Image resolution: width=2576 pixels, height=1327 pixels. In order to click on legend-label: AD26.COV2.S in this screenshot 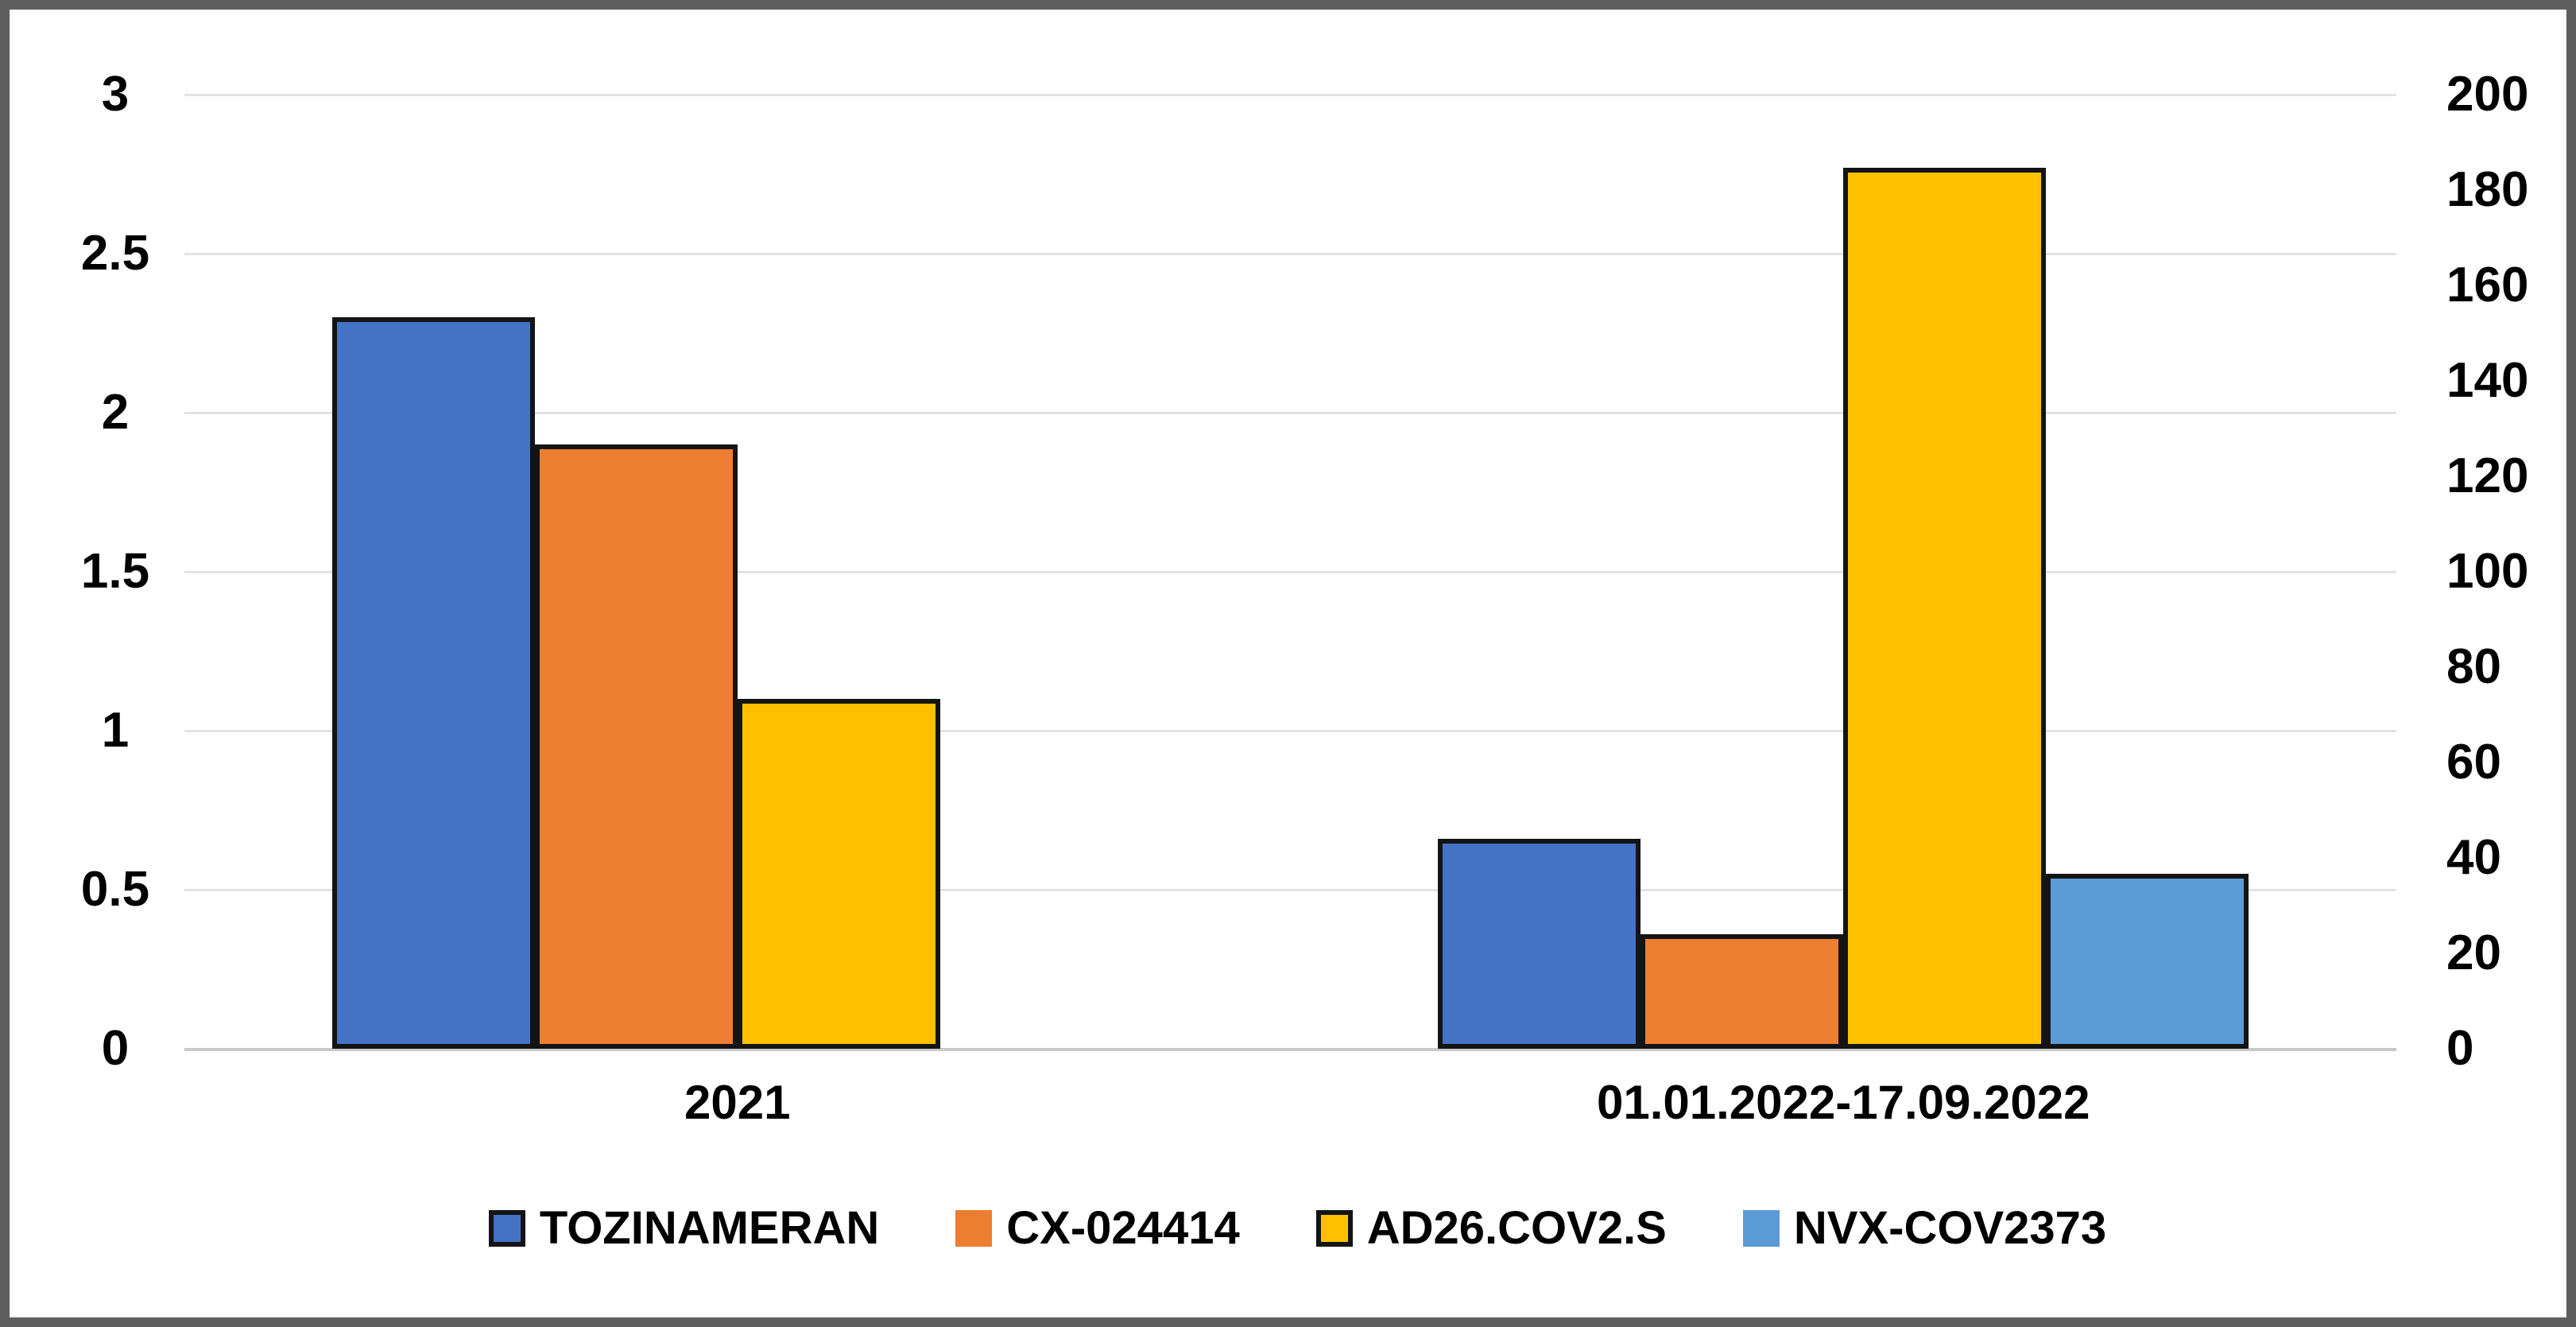, I will do `click(1516, 1228)`.